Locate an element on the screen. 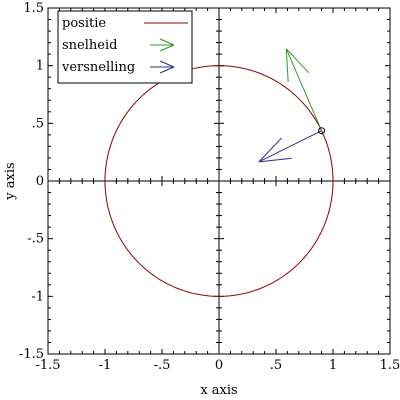  y-tick-label: 1 is located at coordinates (40, 66).